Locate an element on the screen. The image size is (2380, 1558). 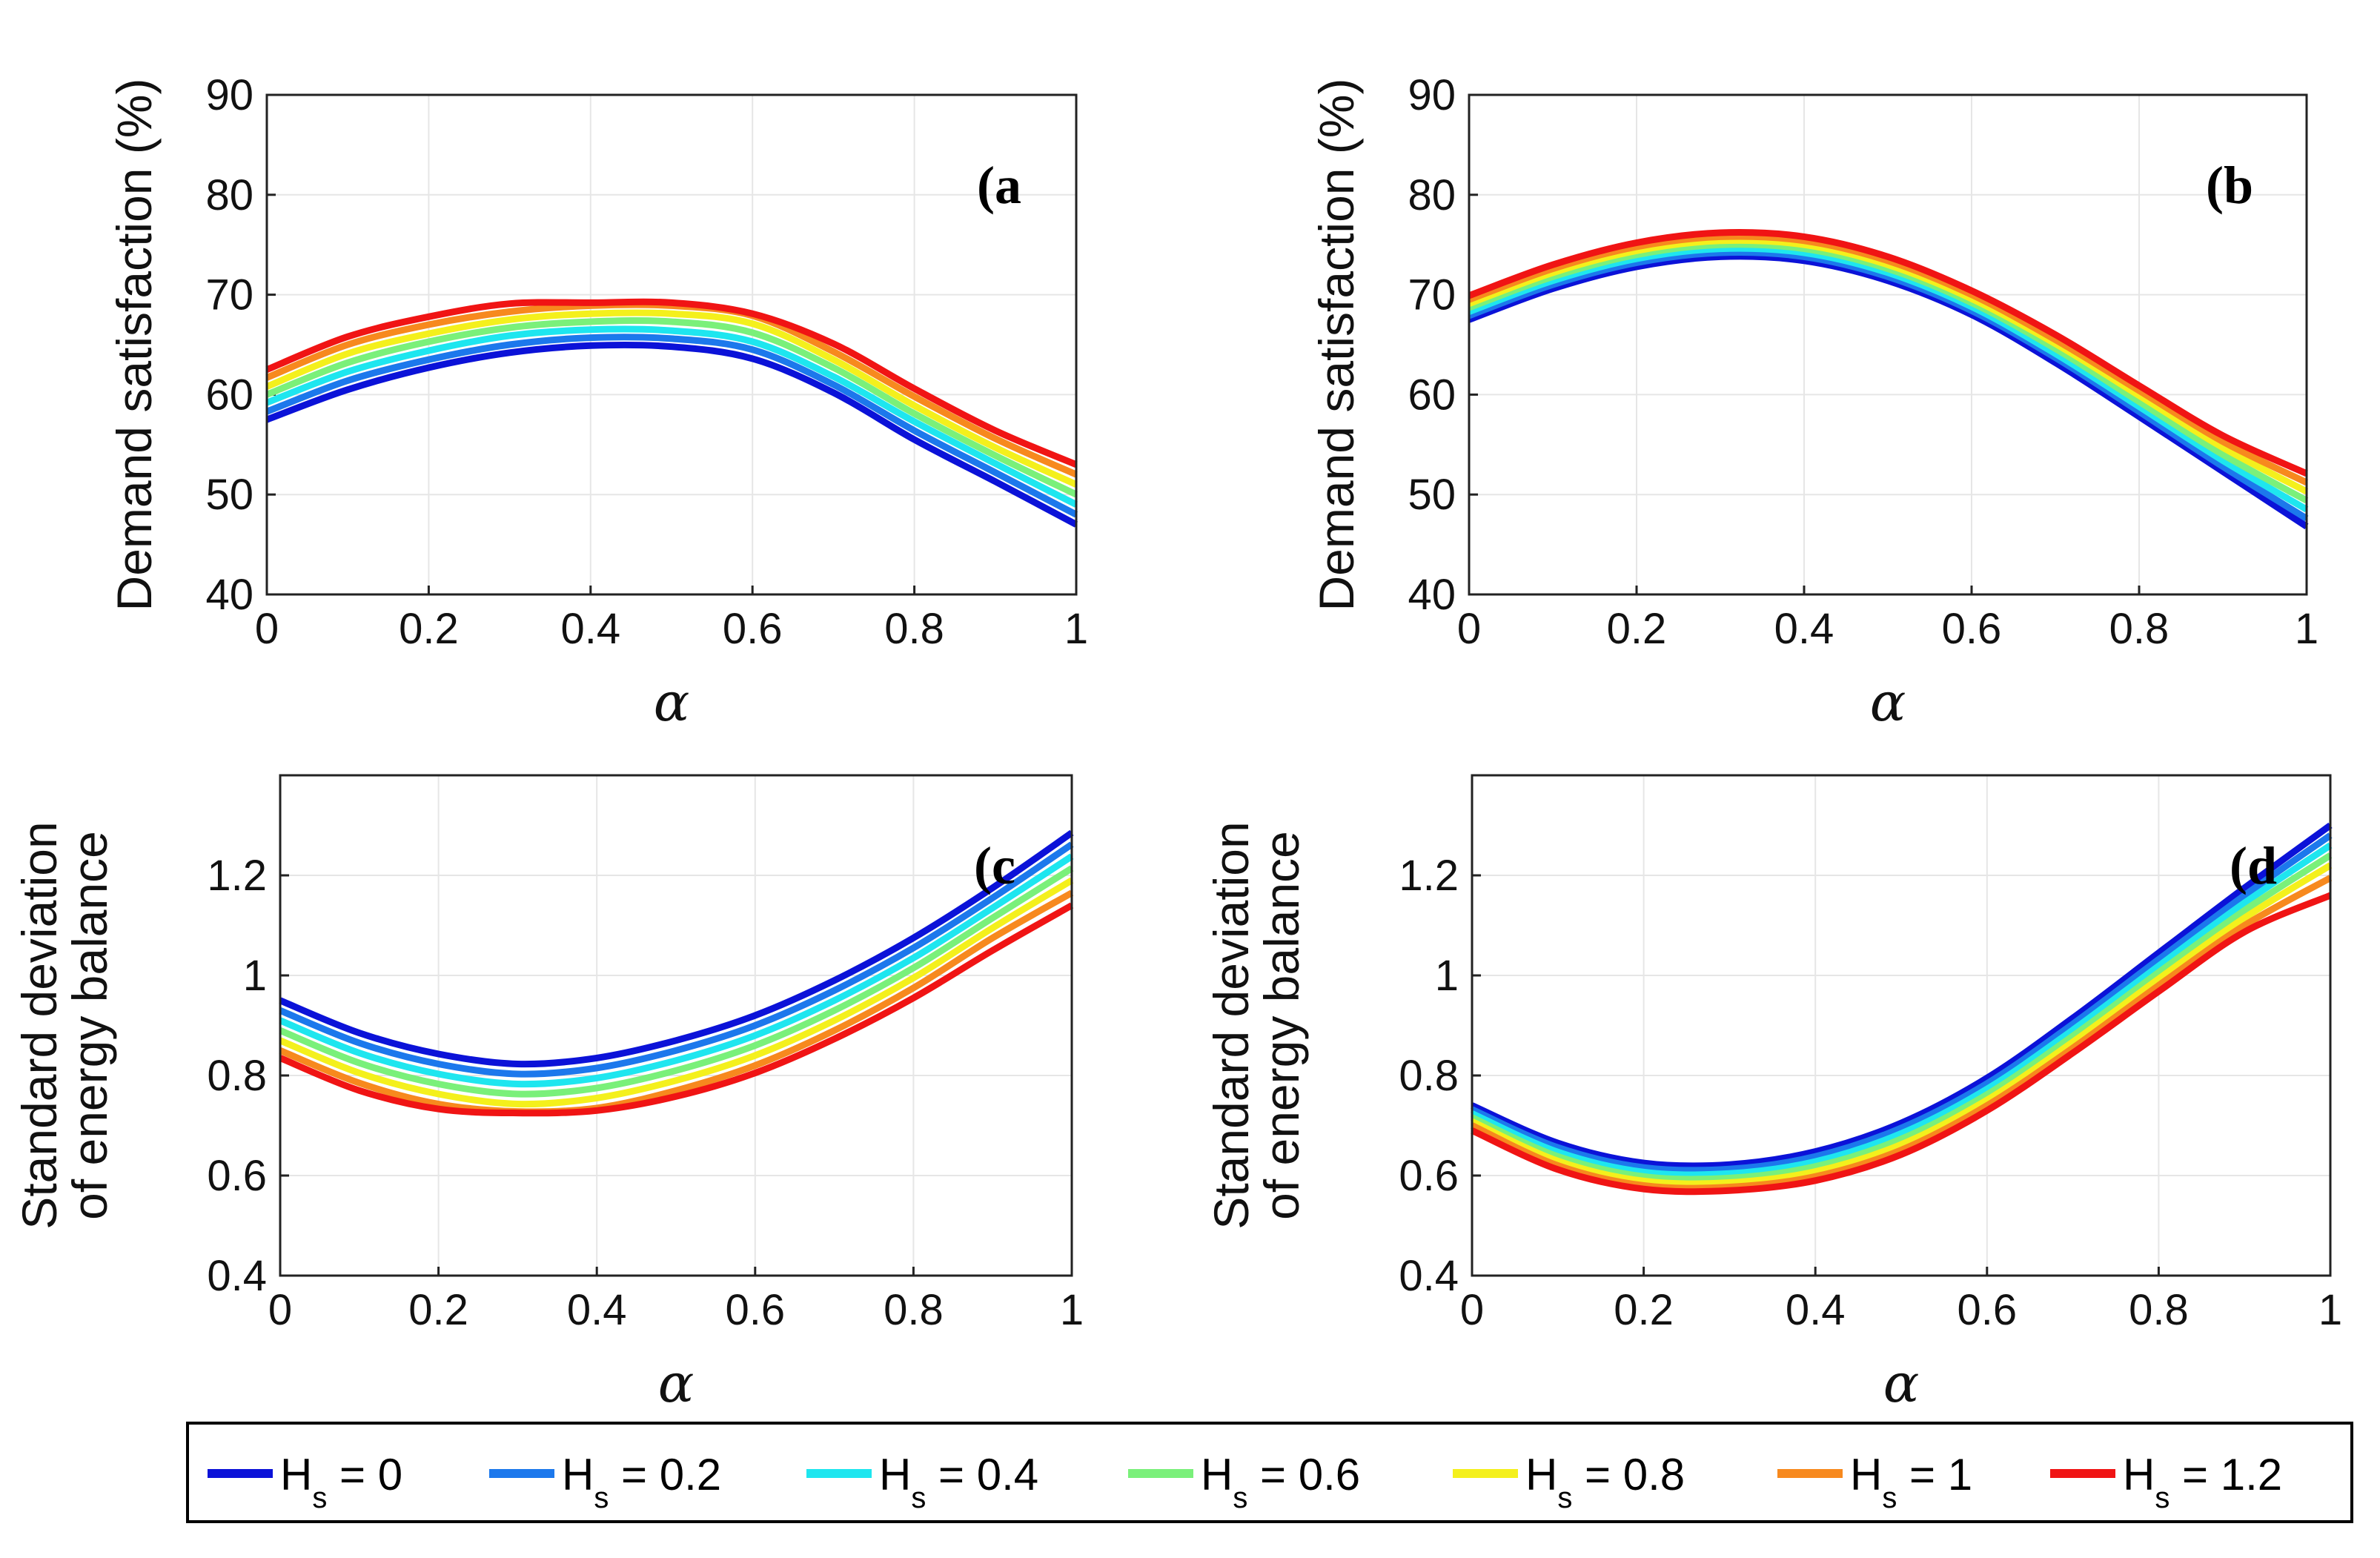
y-tick-label: 1 is located at coordinates (255, 976).